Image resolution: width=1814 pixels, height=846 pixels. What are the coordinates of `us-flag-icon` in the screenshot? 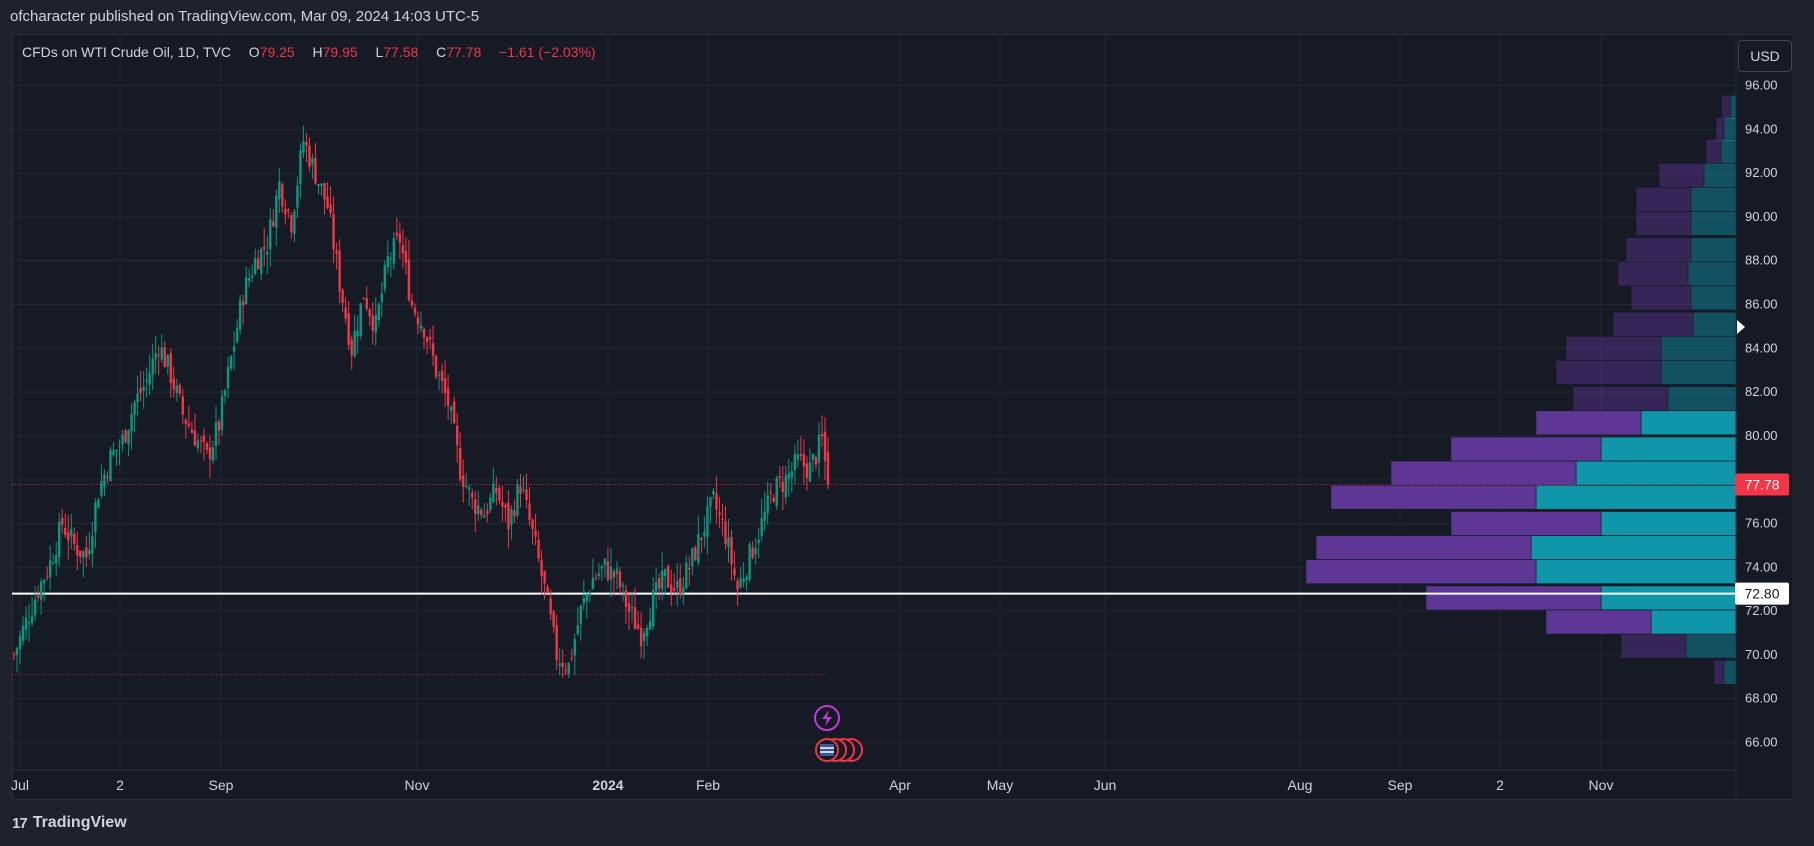 It's located at (827, 750).